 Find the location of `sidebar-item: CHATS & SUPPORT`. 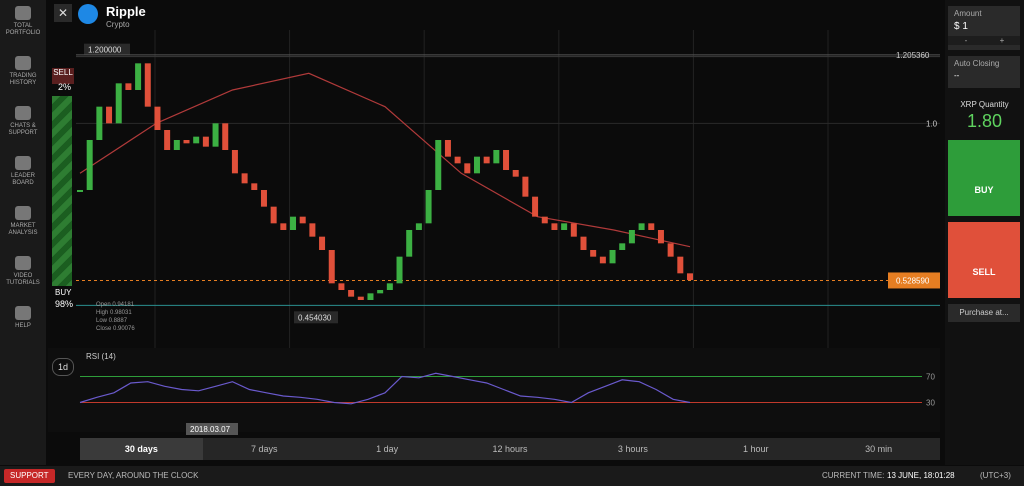

sidebar-item: CHATS & SUPPORT is located at coordinates (23, 121).